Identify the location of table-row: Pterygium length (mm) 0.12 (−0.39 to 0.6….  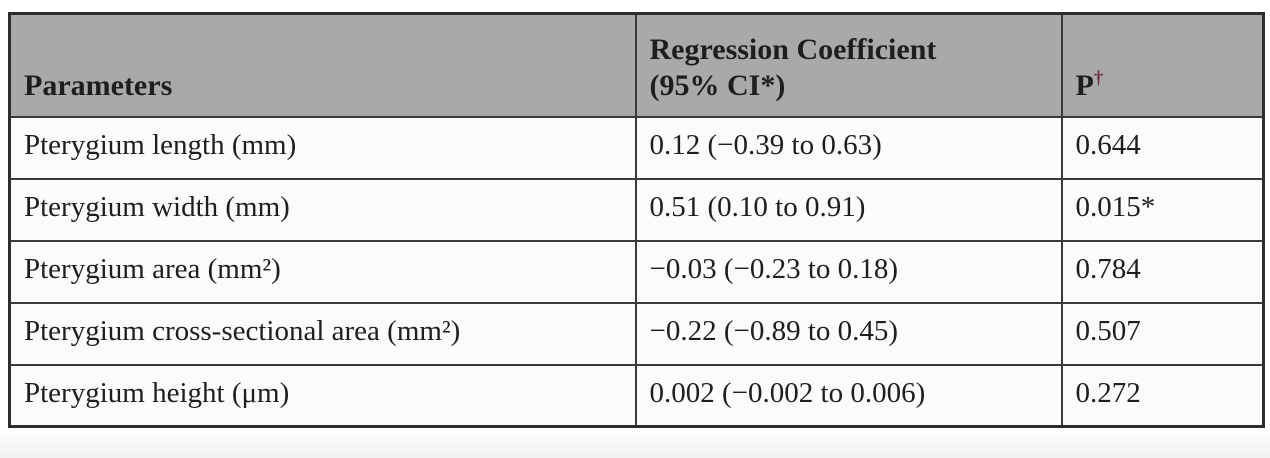
(636, 147).